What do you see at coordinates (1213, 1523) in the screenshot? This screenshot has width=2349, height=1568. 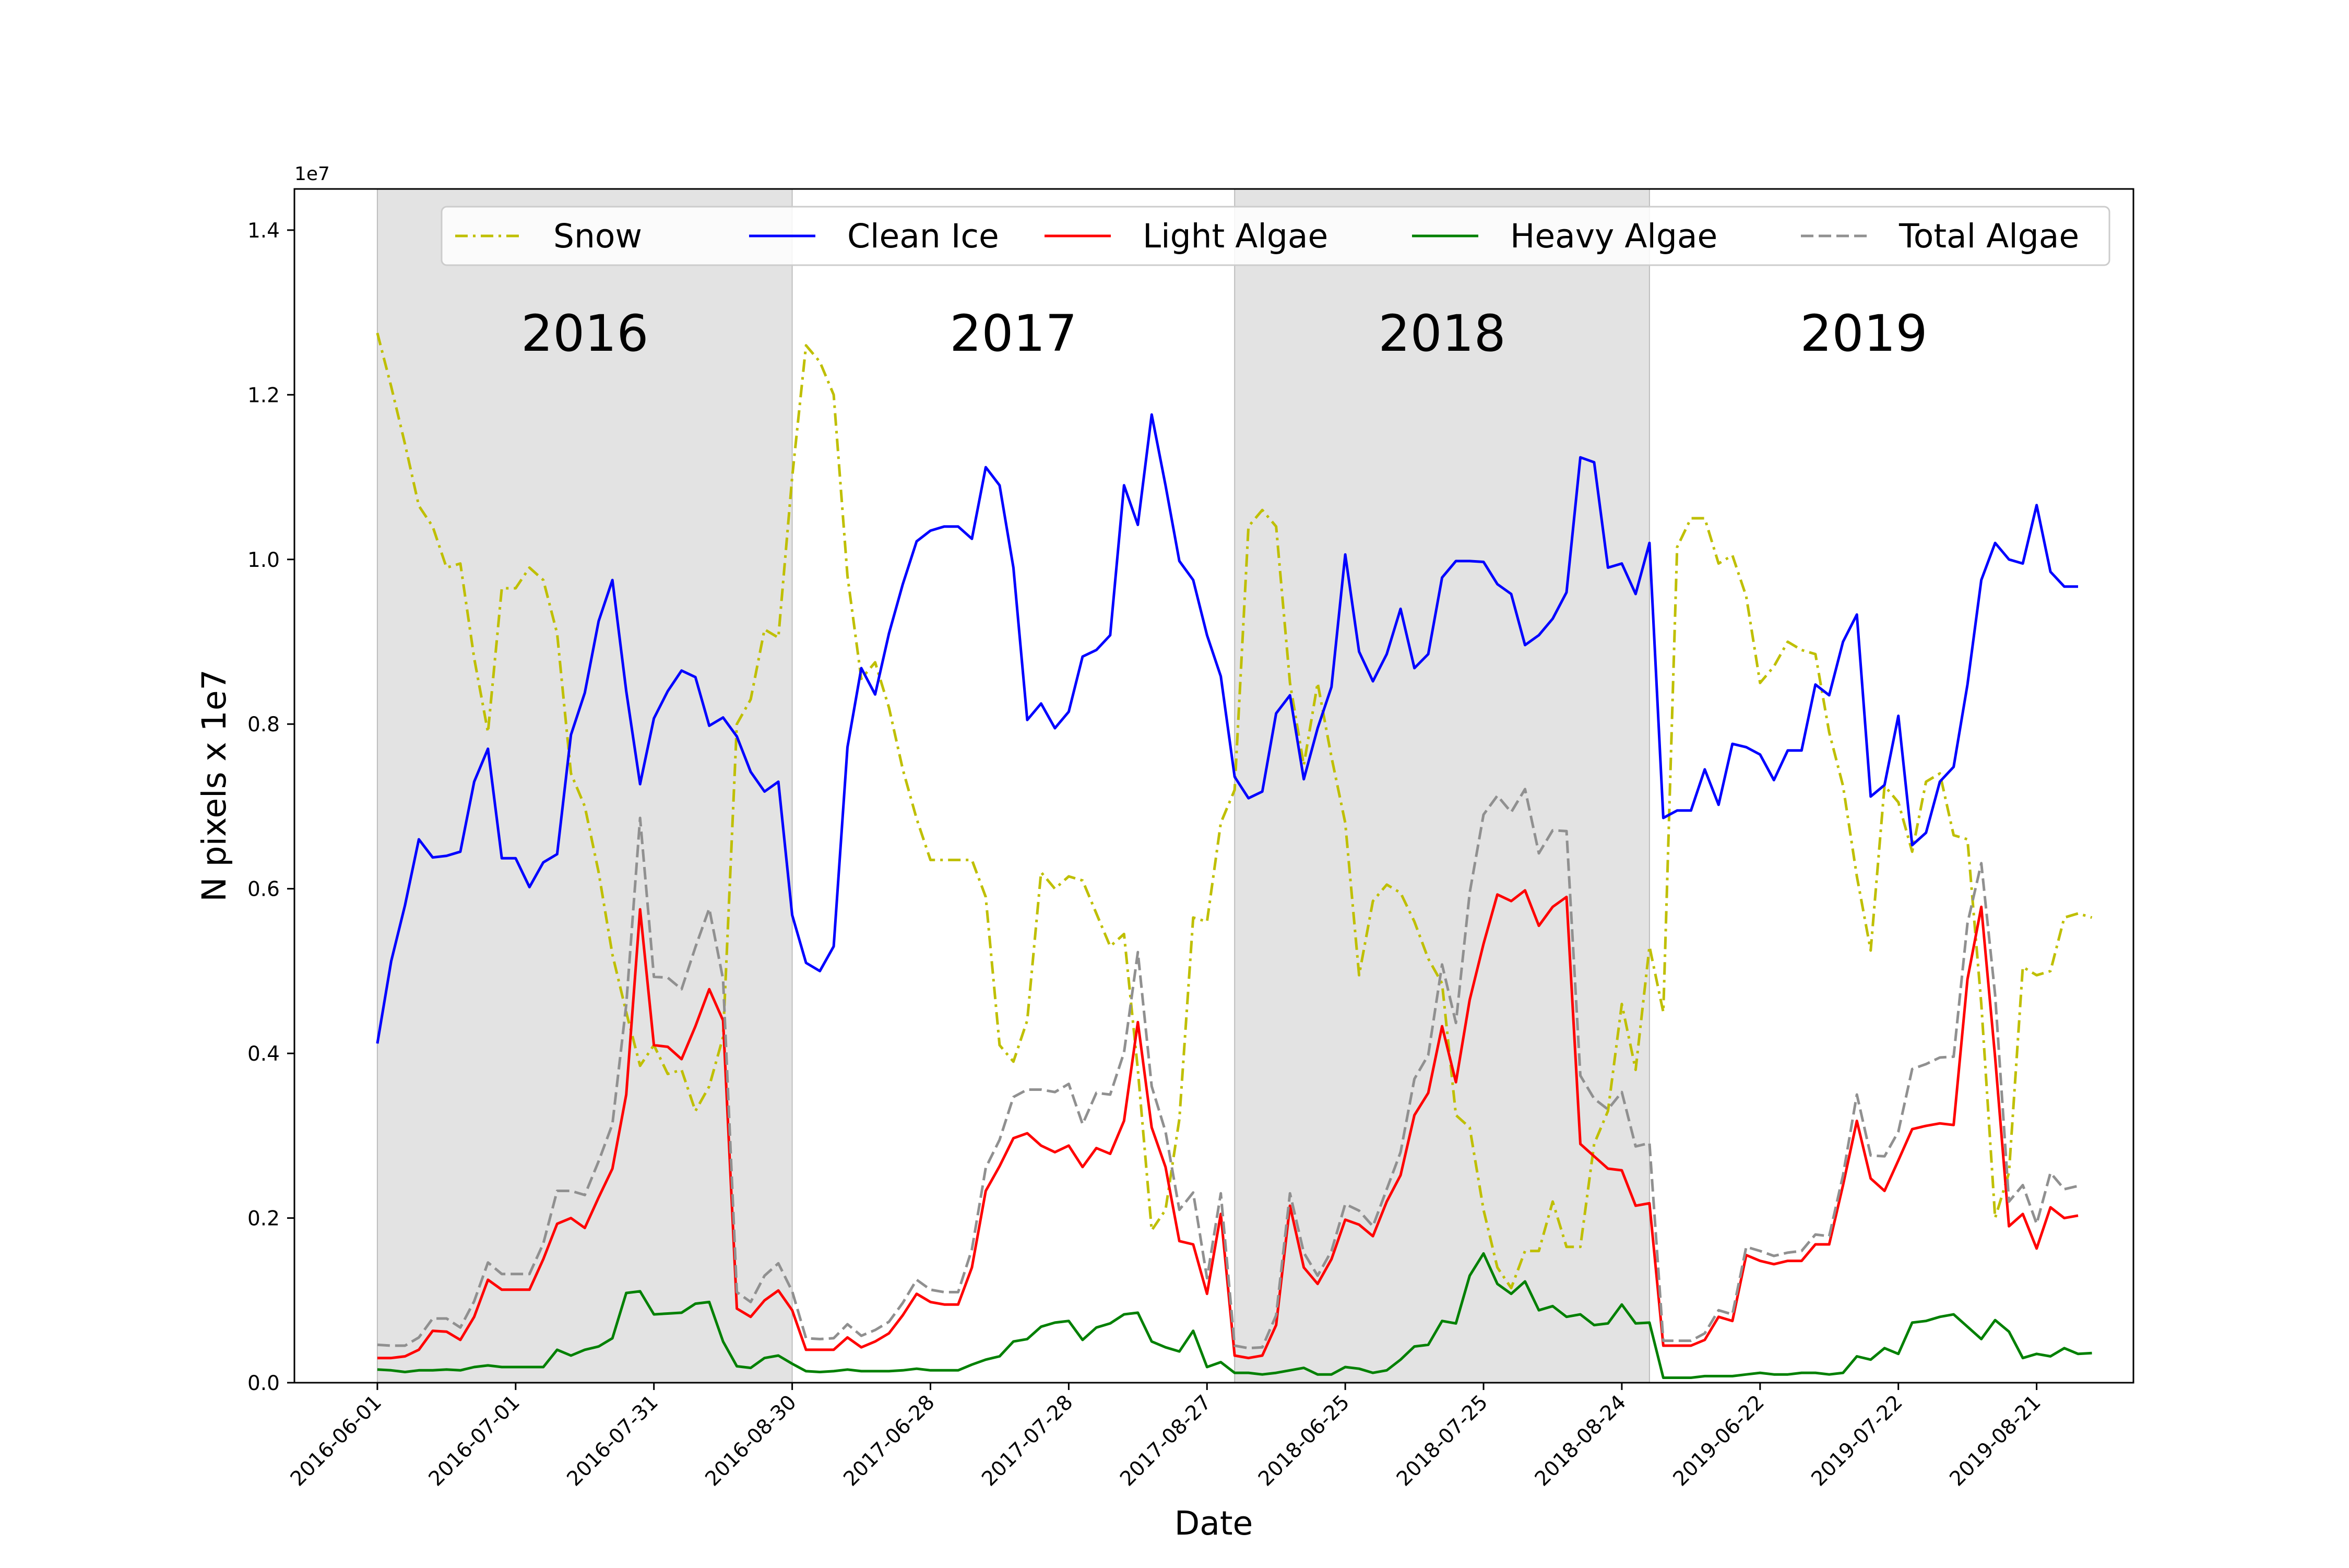 I see `x-axis-title: Date` at bounding box center [1213, 1523].